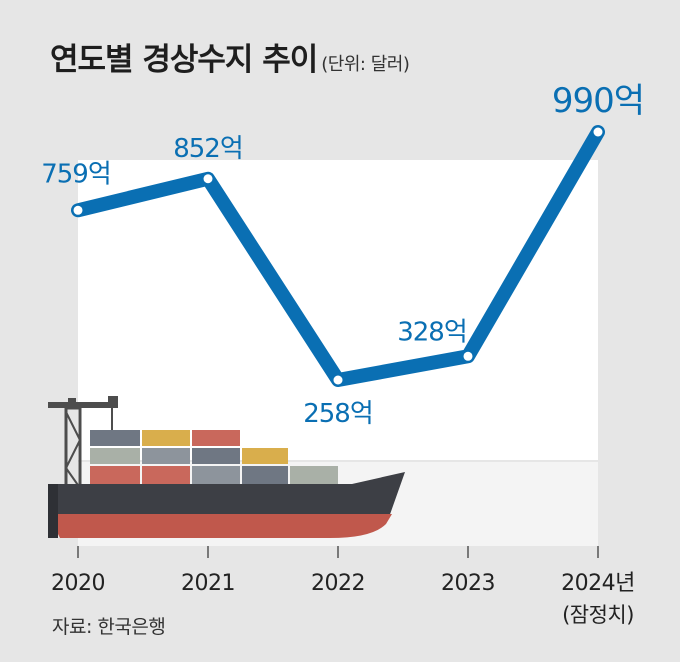  Describe the element at coordinates (338, 552) in the screenshot. I see `x-ticks` at that location.